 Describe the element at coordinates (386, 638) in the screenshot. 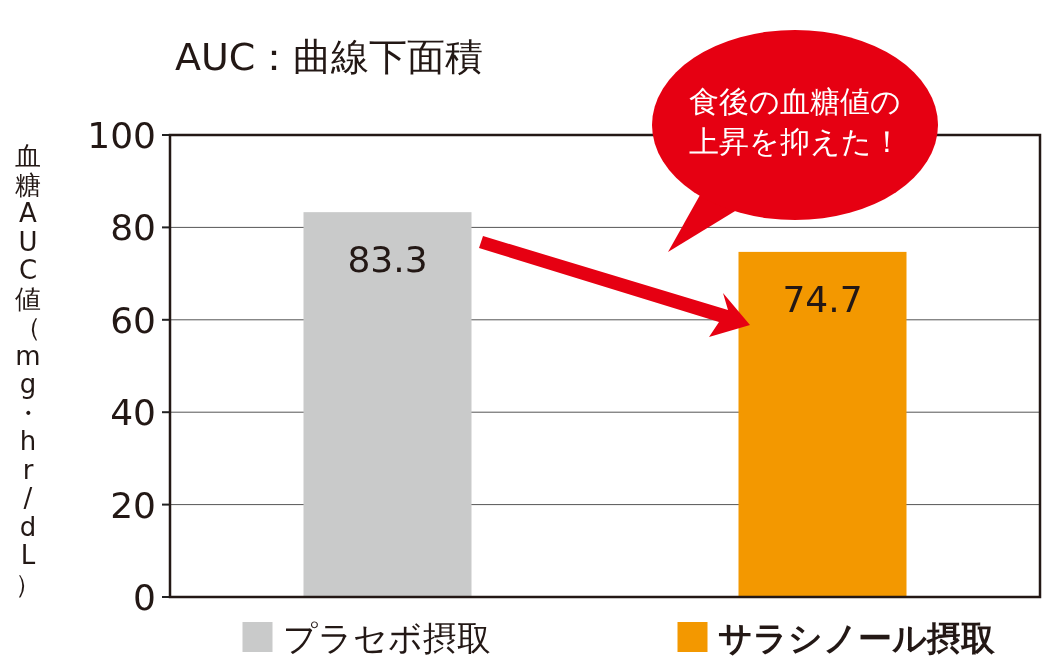

I see `x-tick-label: プラセボ摂取` at that location.